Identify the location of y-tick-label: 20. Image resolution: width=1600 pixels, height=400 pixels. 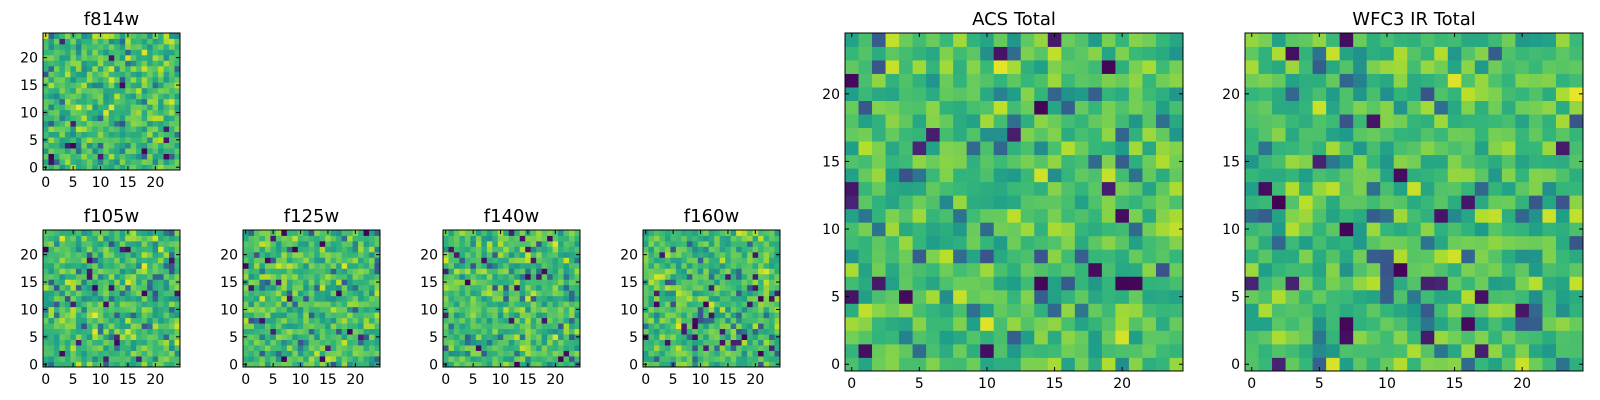
(229, 256).